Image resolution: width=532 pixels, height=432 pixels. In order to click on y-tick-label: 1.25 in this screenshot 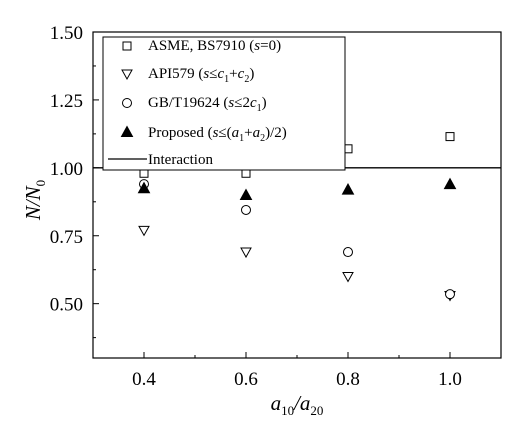, I will do `click(66, 101)`.